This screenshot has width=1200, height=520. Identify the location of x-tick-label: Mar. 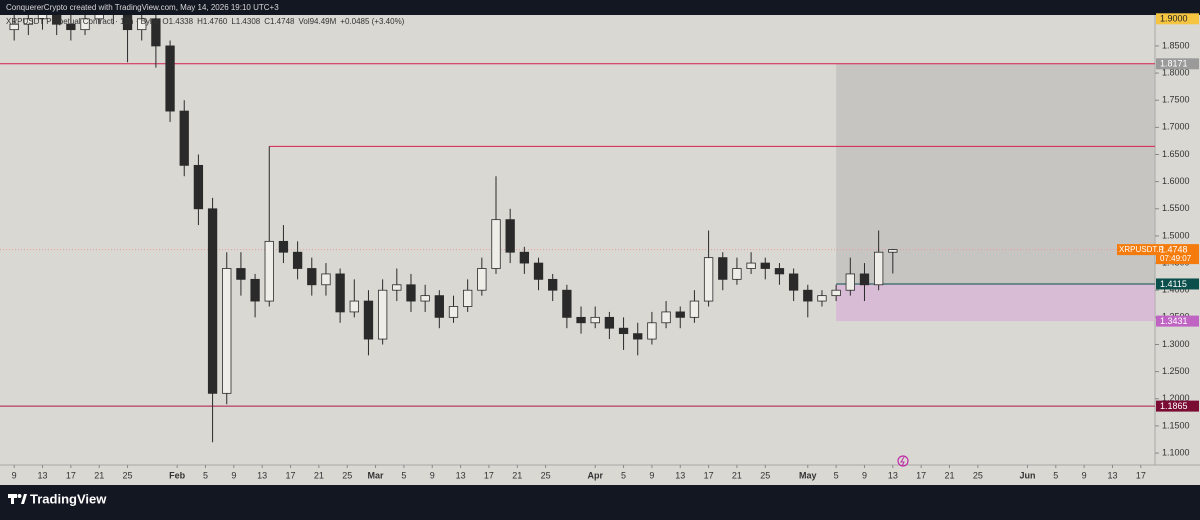
(376, 475).